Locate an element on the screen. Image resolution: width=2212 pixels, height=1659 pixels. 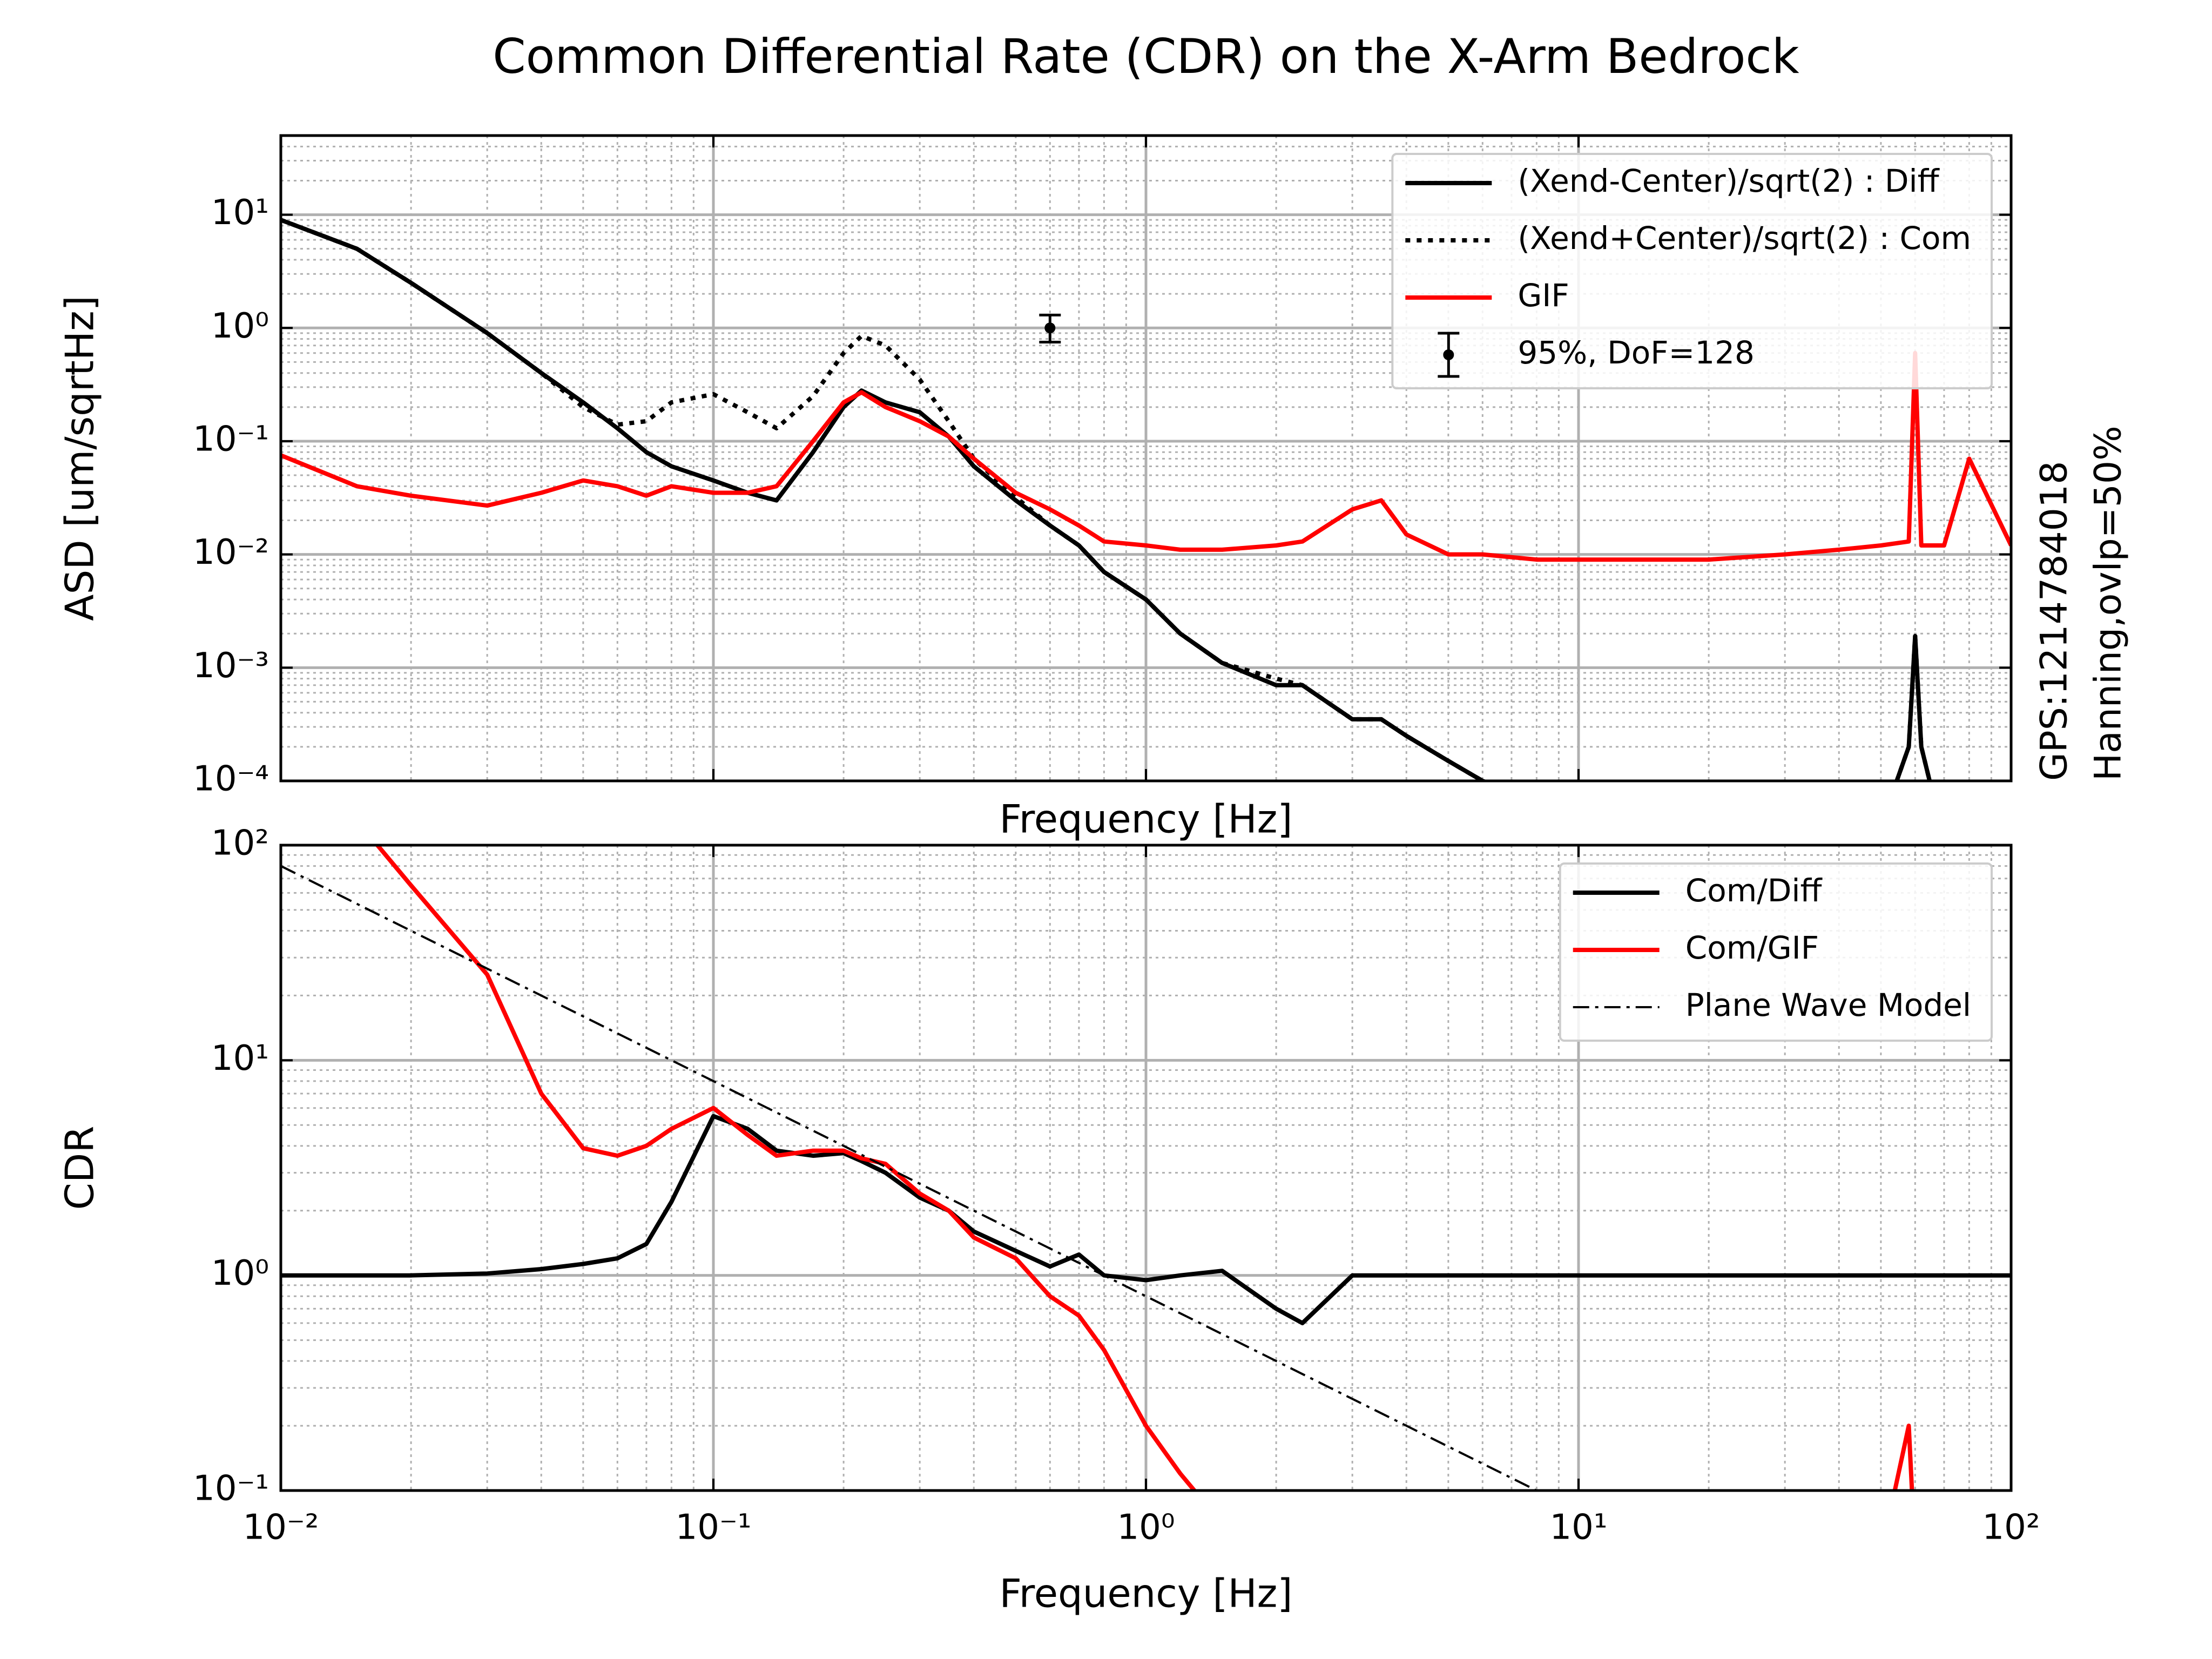
y-axis-label: ASD [um/sqrtHz] is located at coordinates (80, 458).